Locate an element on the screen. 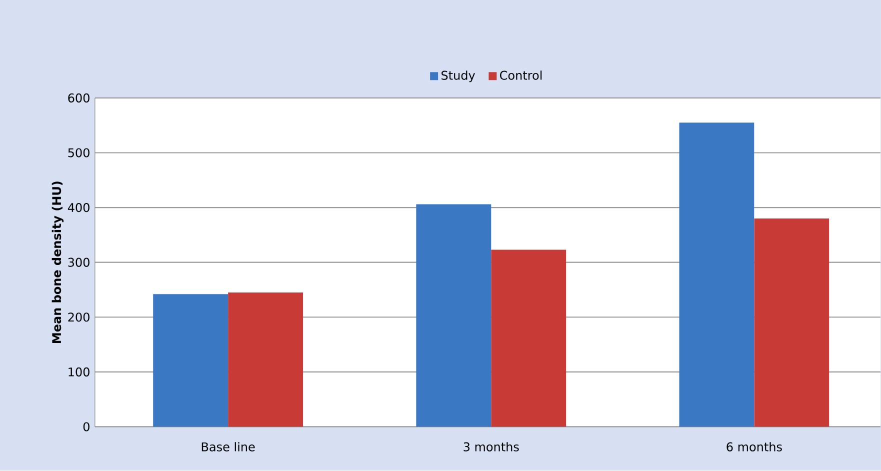 The width and height of the screenshot is (881, 471). y-tick-label: 300 is located at coordinates (79, 263).